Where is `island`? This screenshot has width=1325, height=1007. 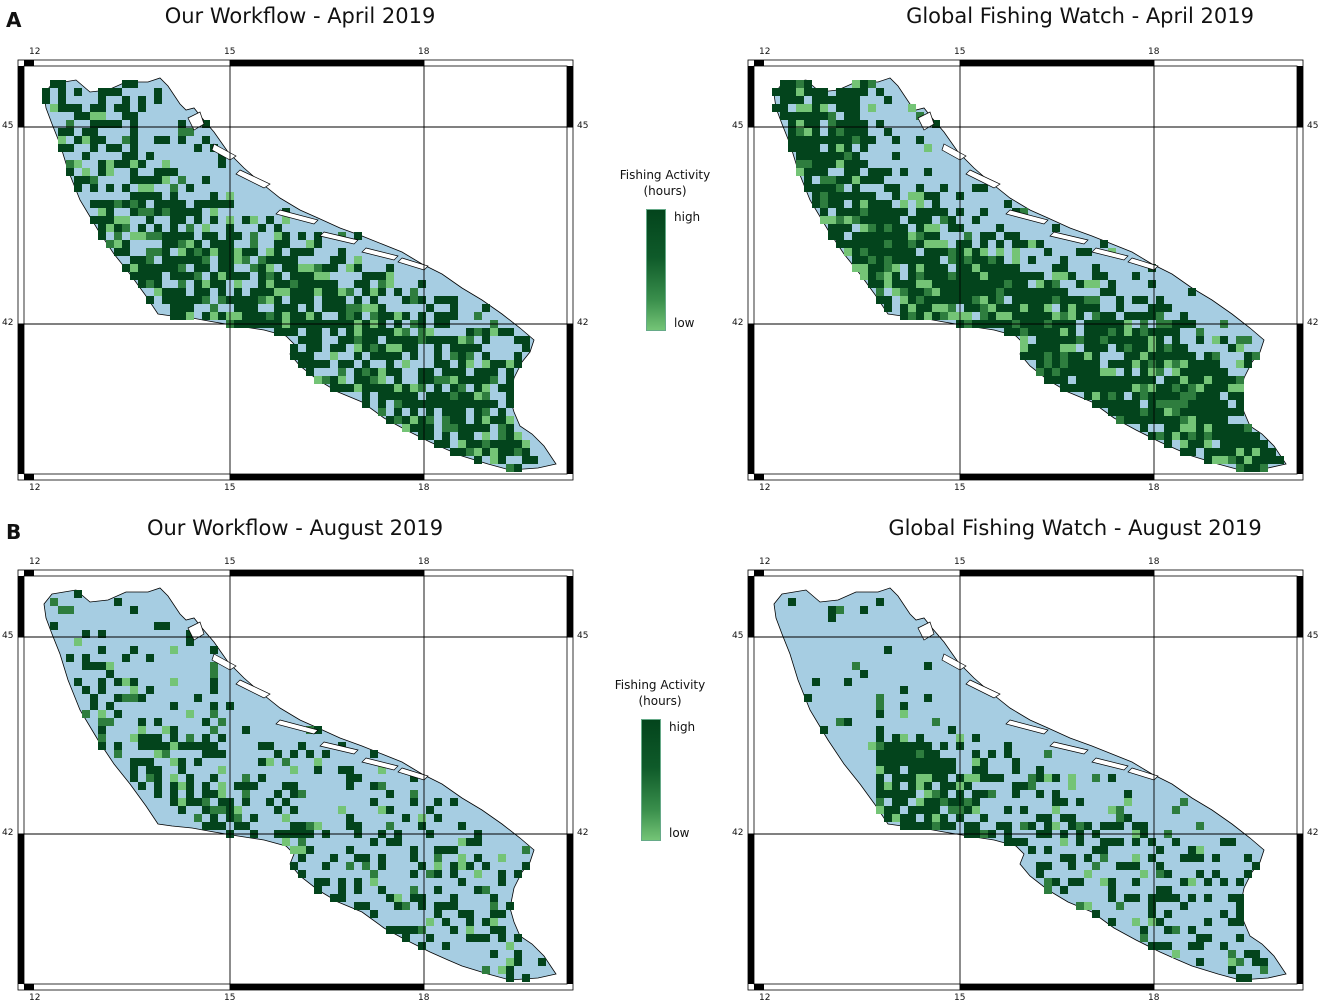 island is located at coordinates (1027, 727).